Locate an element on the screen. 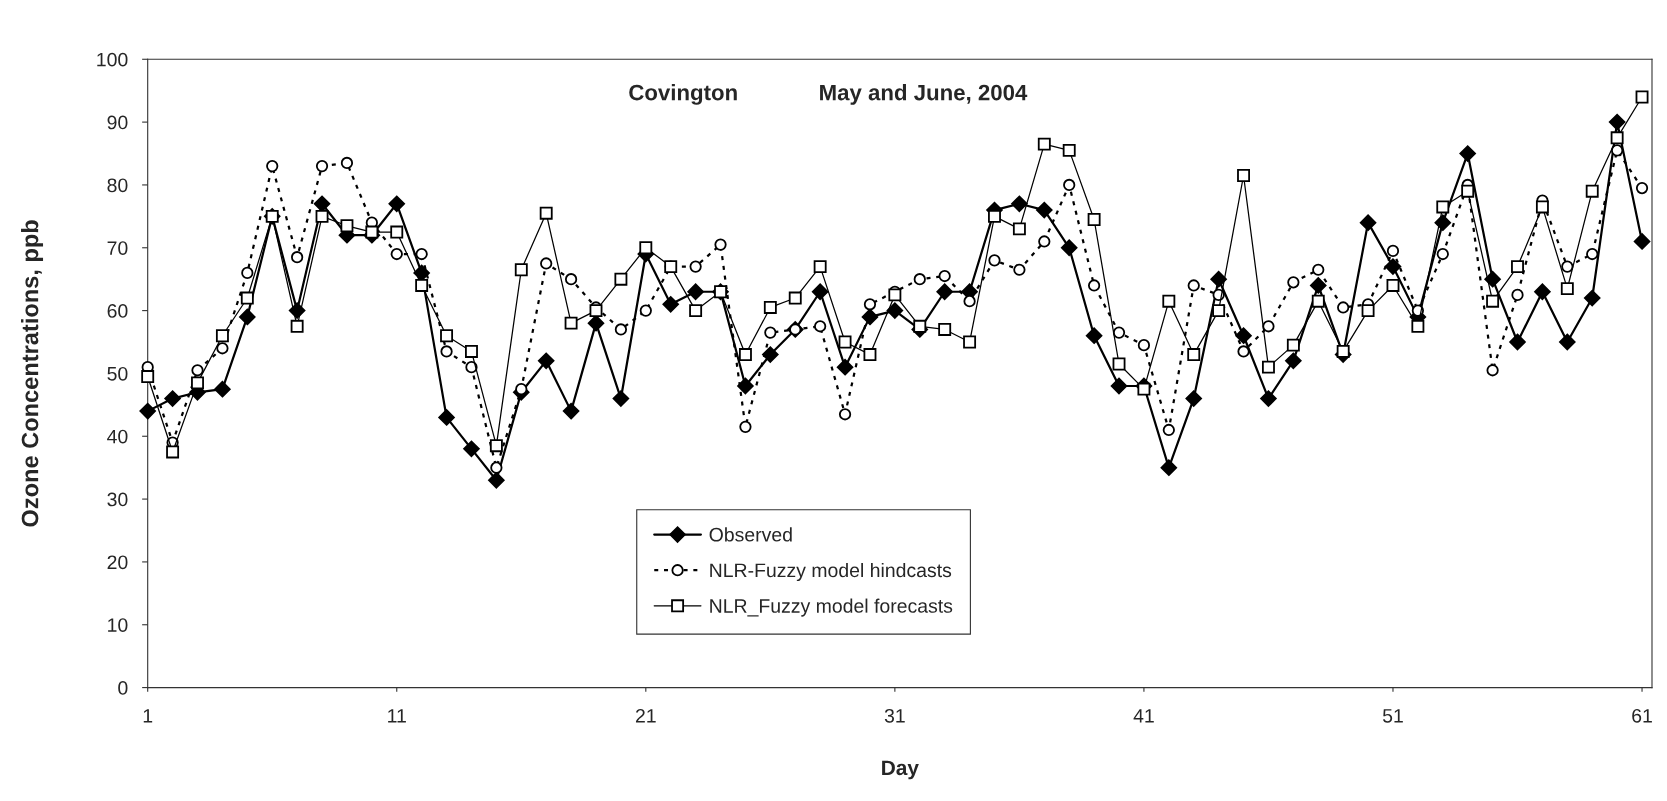  y-tick-label: 70 is located at coordinates (117, 248).